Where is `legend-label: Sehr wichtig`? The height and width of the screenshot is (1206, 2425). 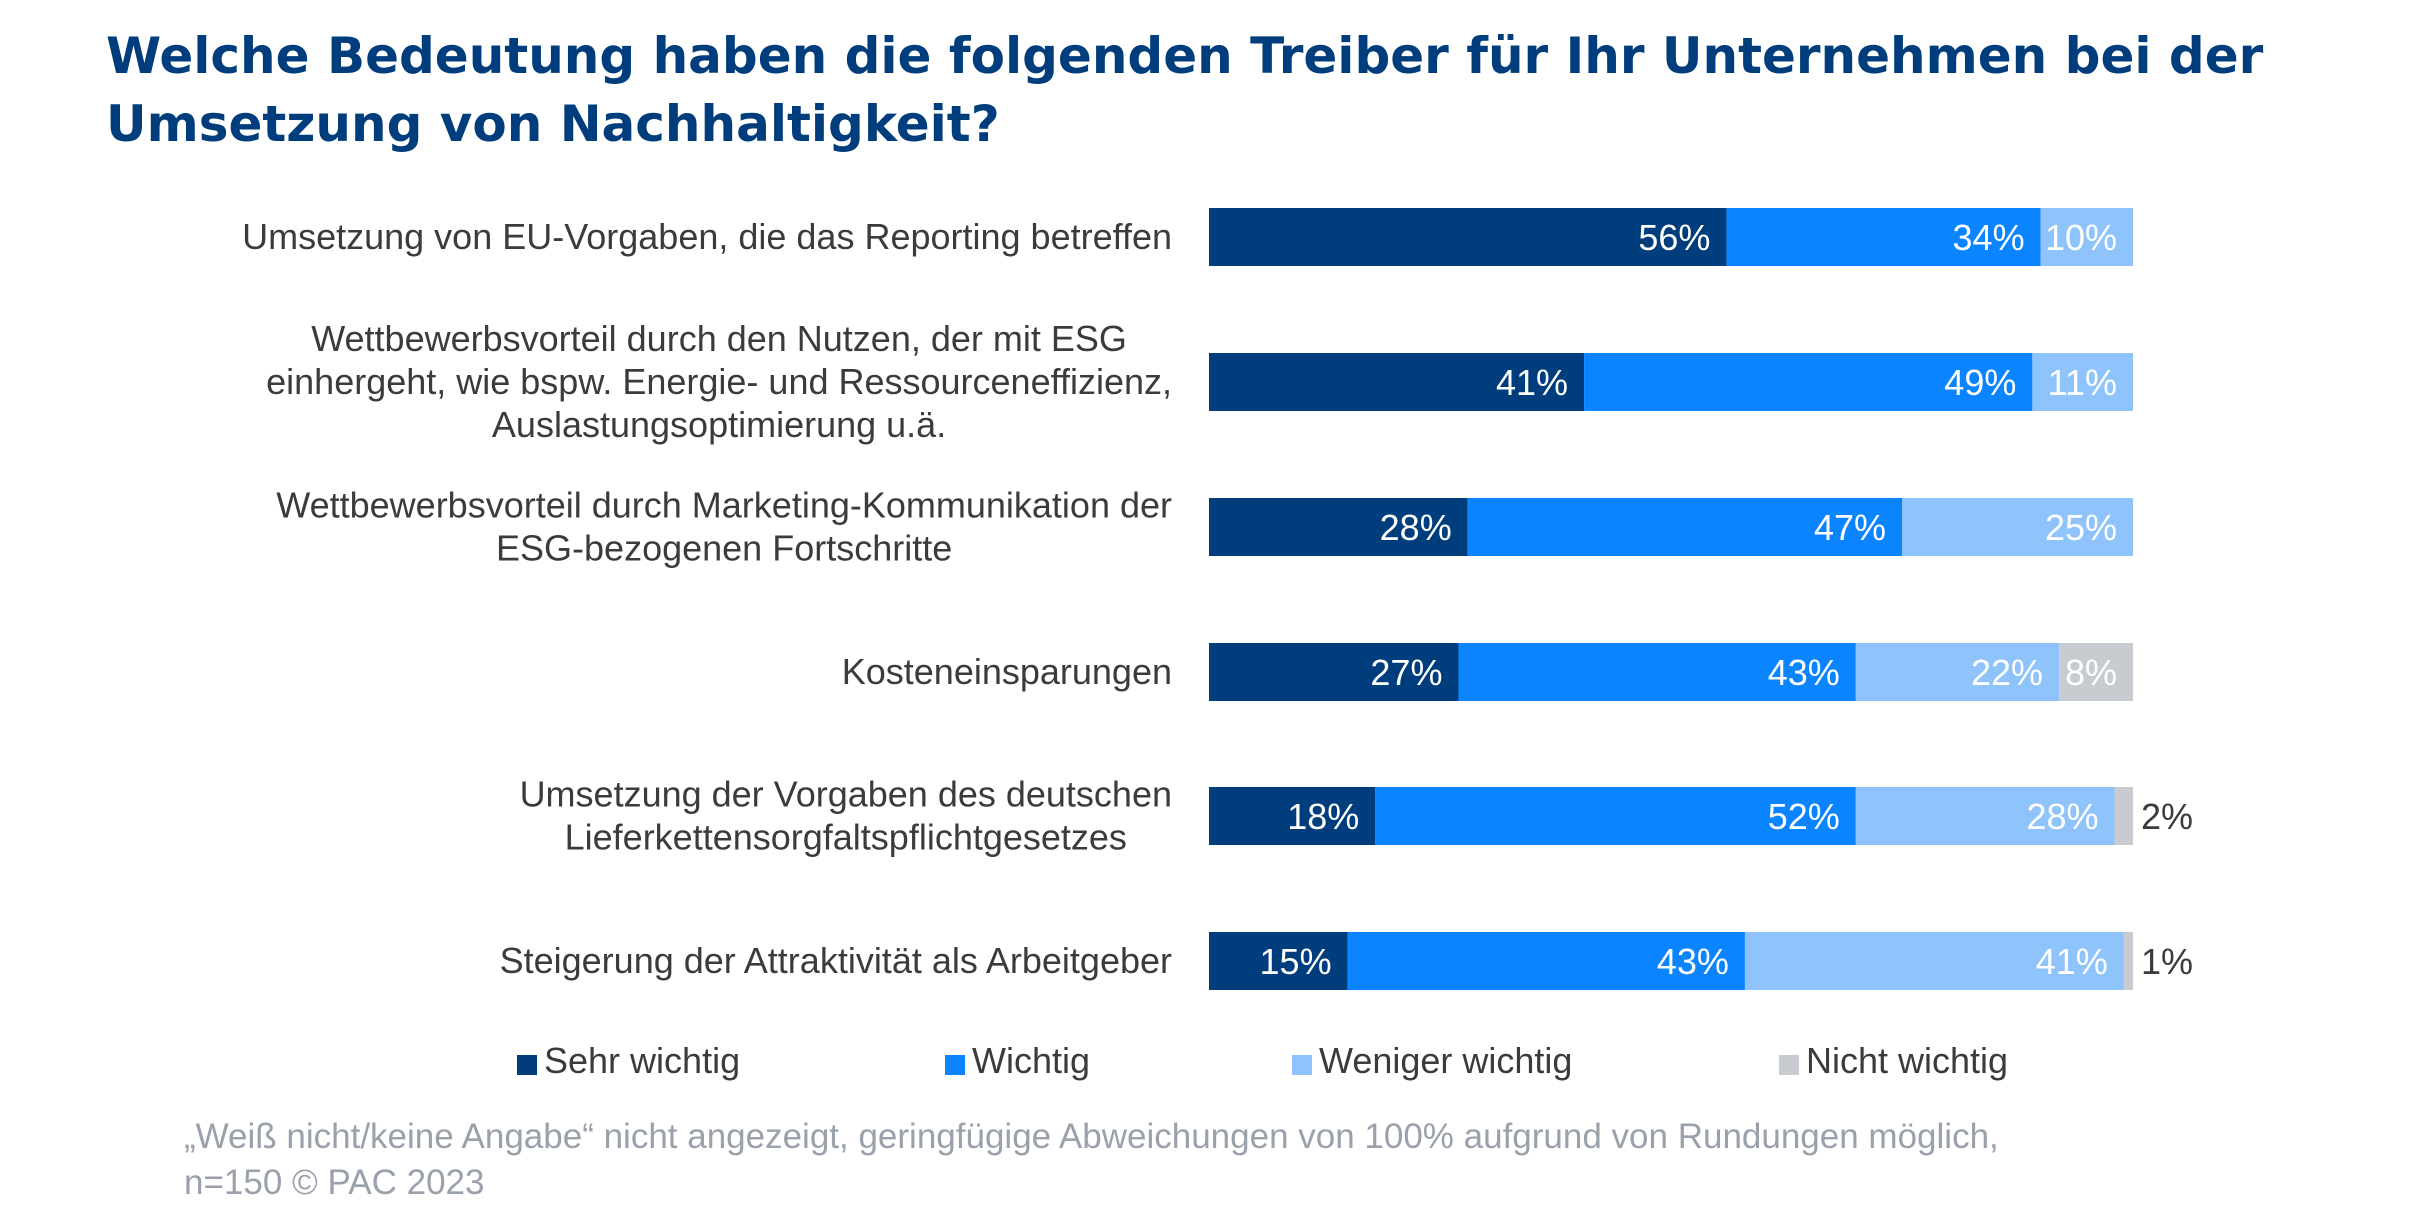
legend-label: Sehr wichtig is located at coordinates (642, 1060).